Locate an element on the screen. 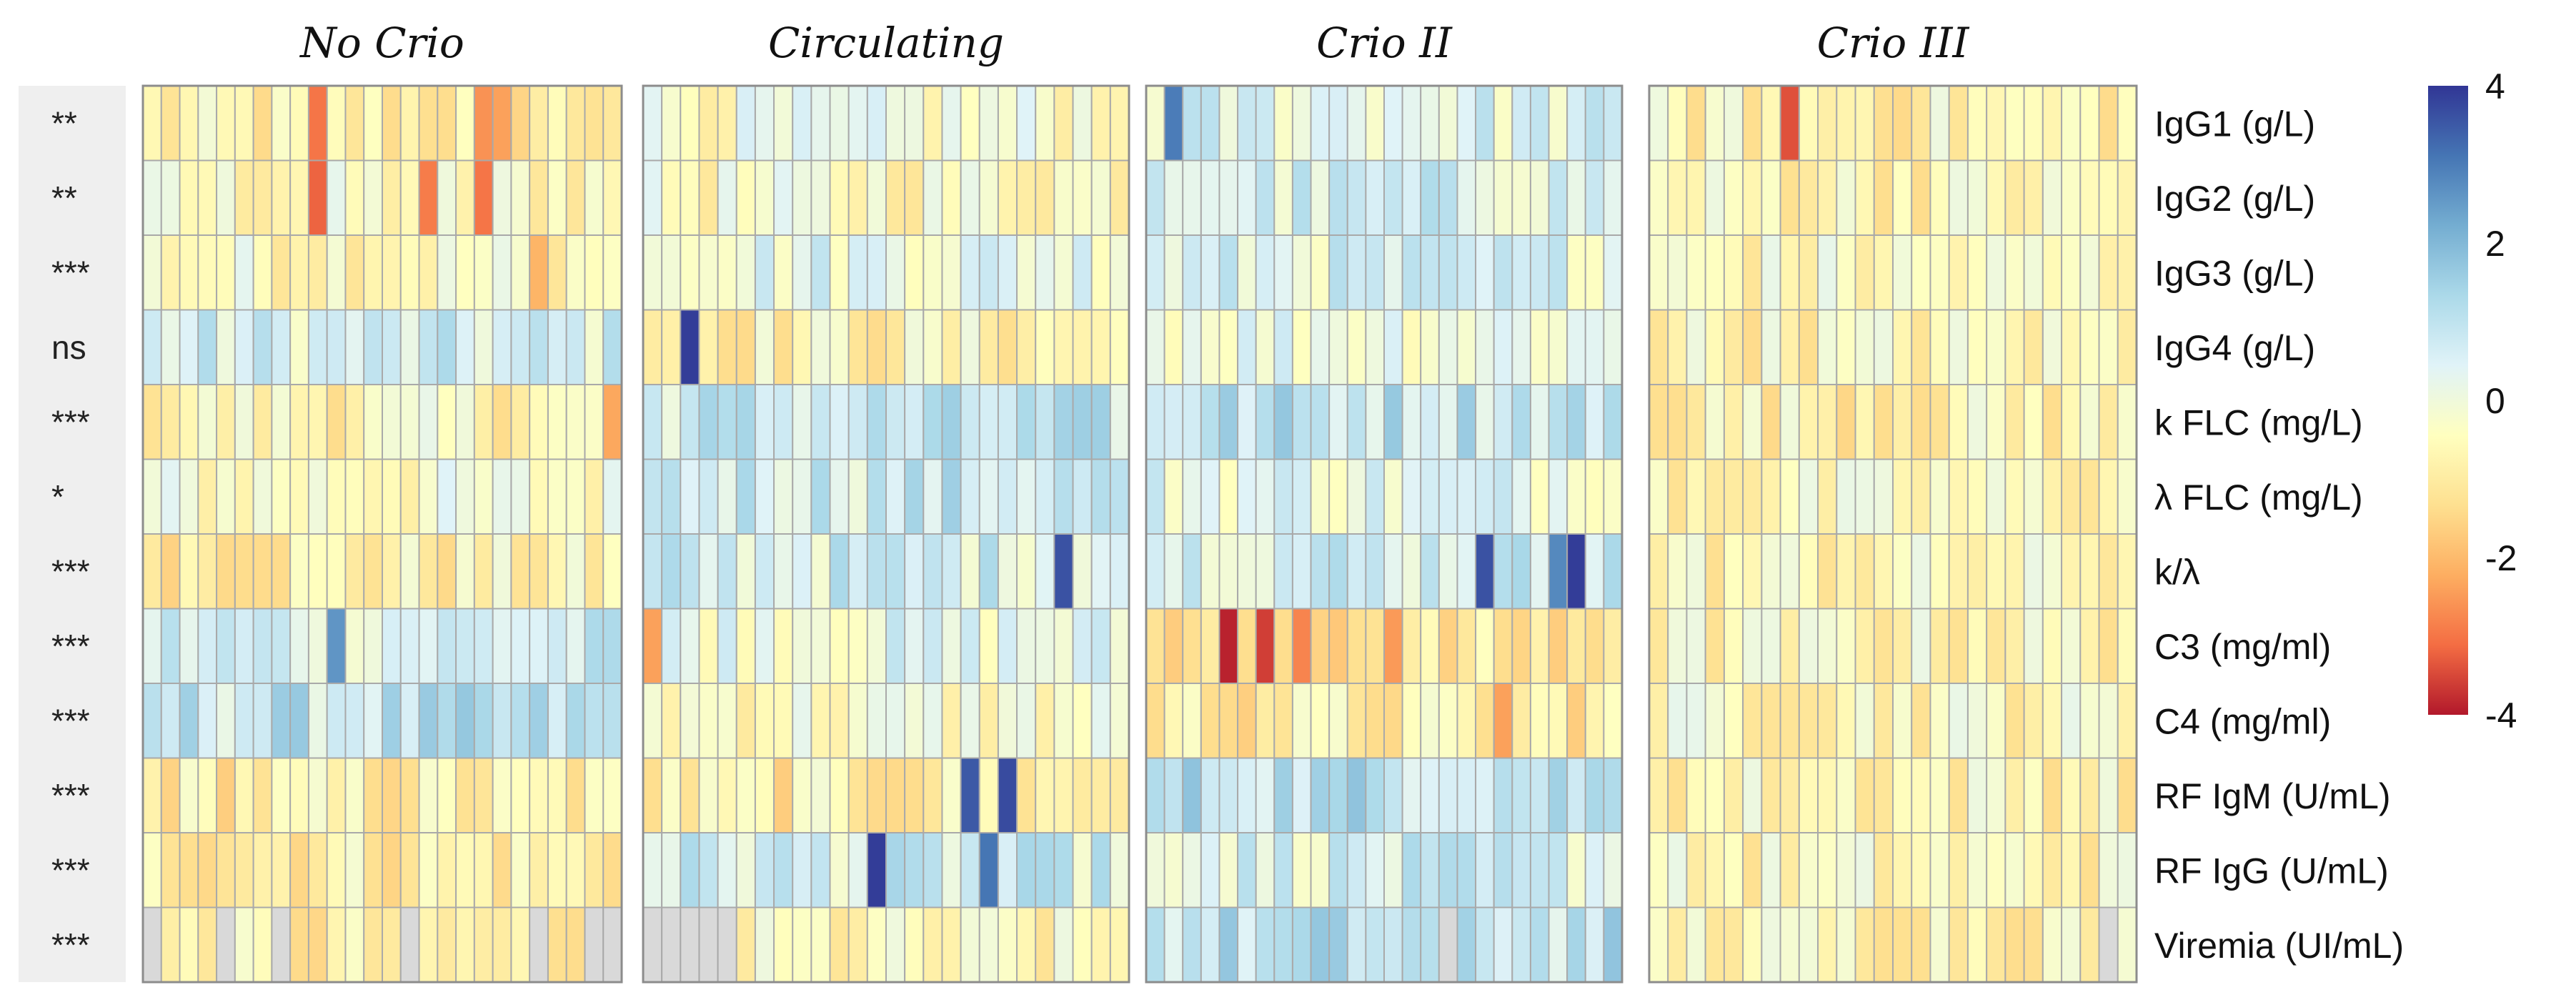  row-label: λ FLC (mg/L) is located at coordinates (2258, 497).